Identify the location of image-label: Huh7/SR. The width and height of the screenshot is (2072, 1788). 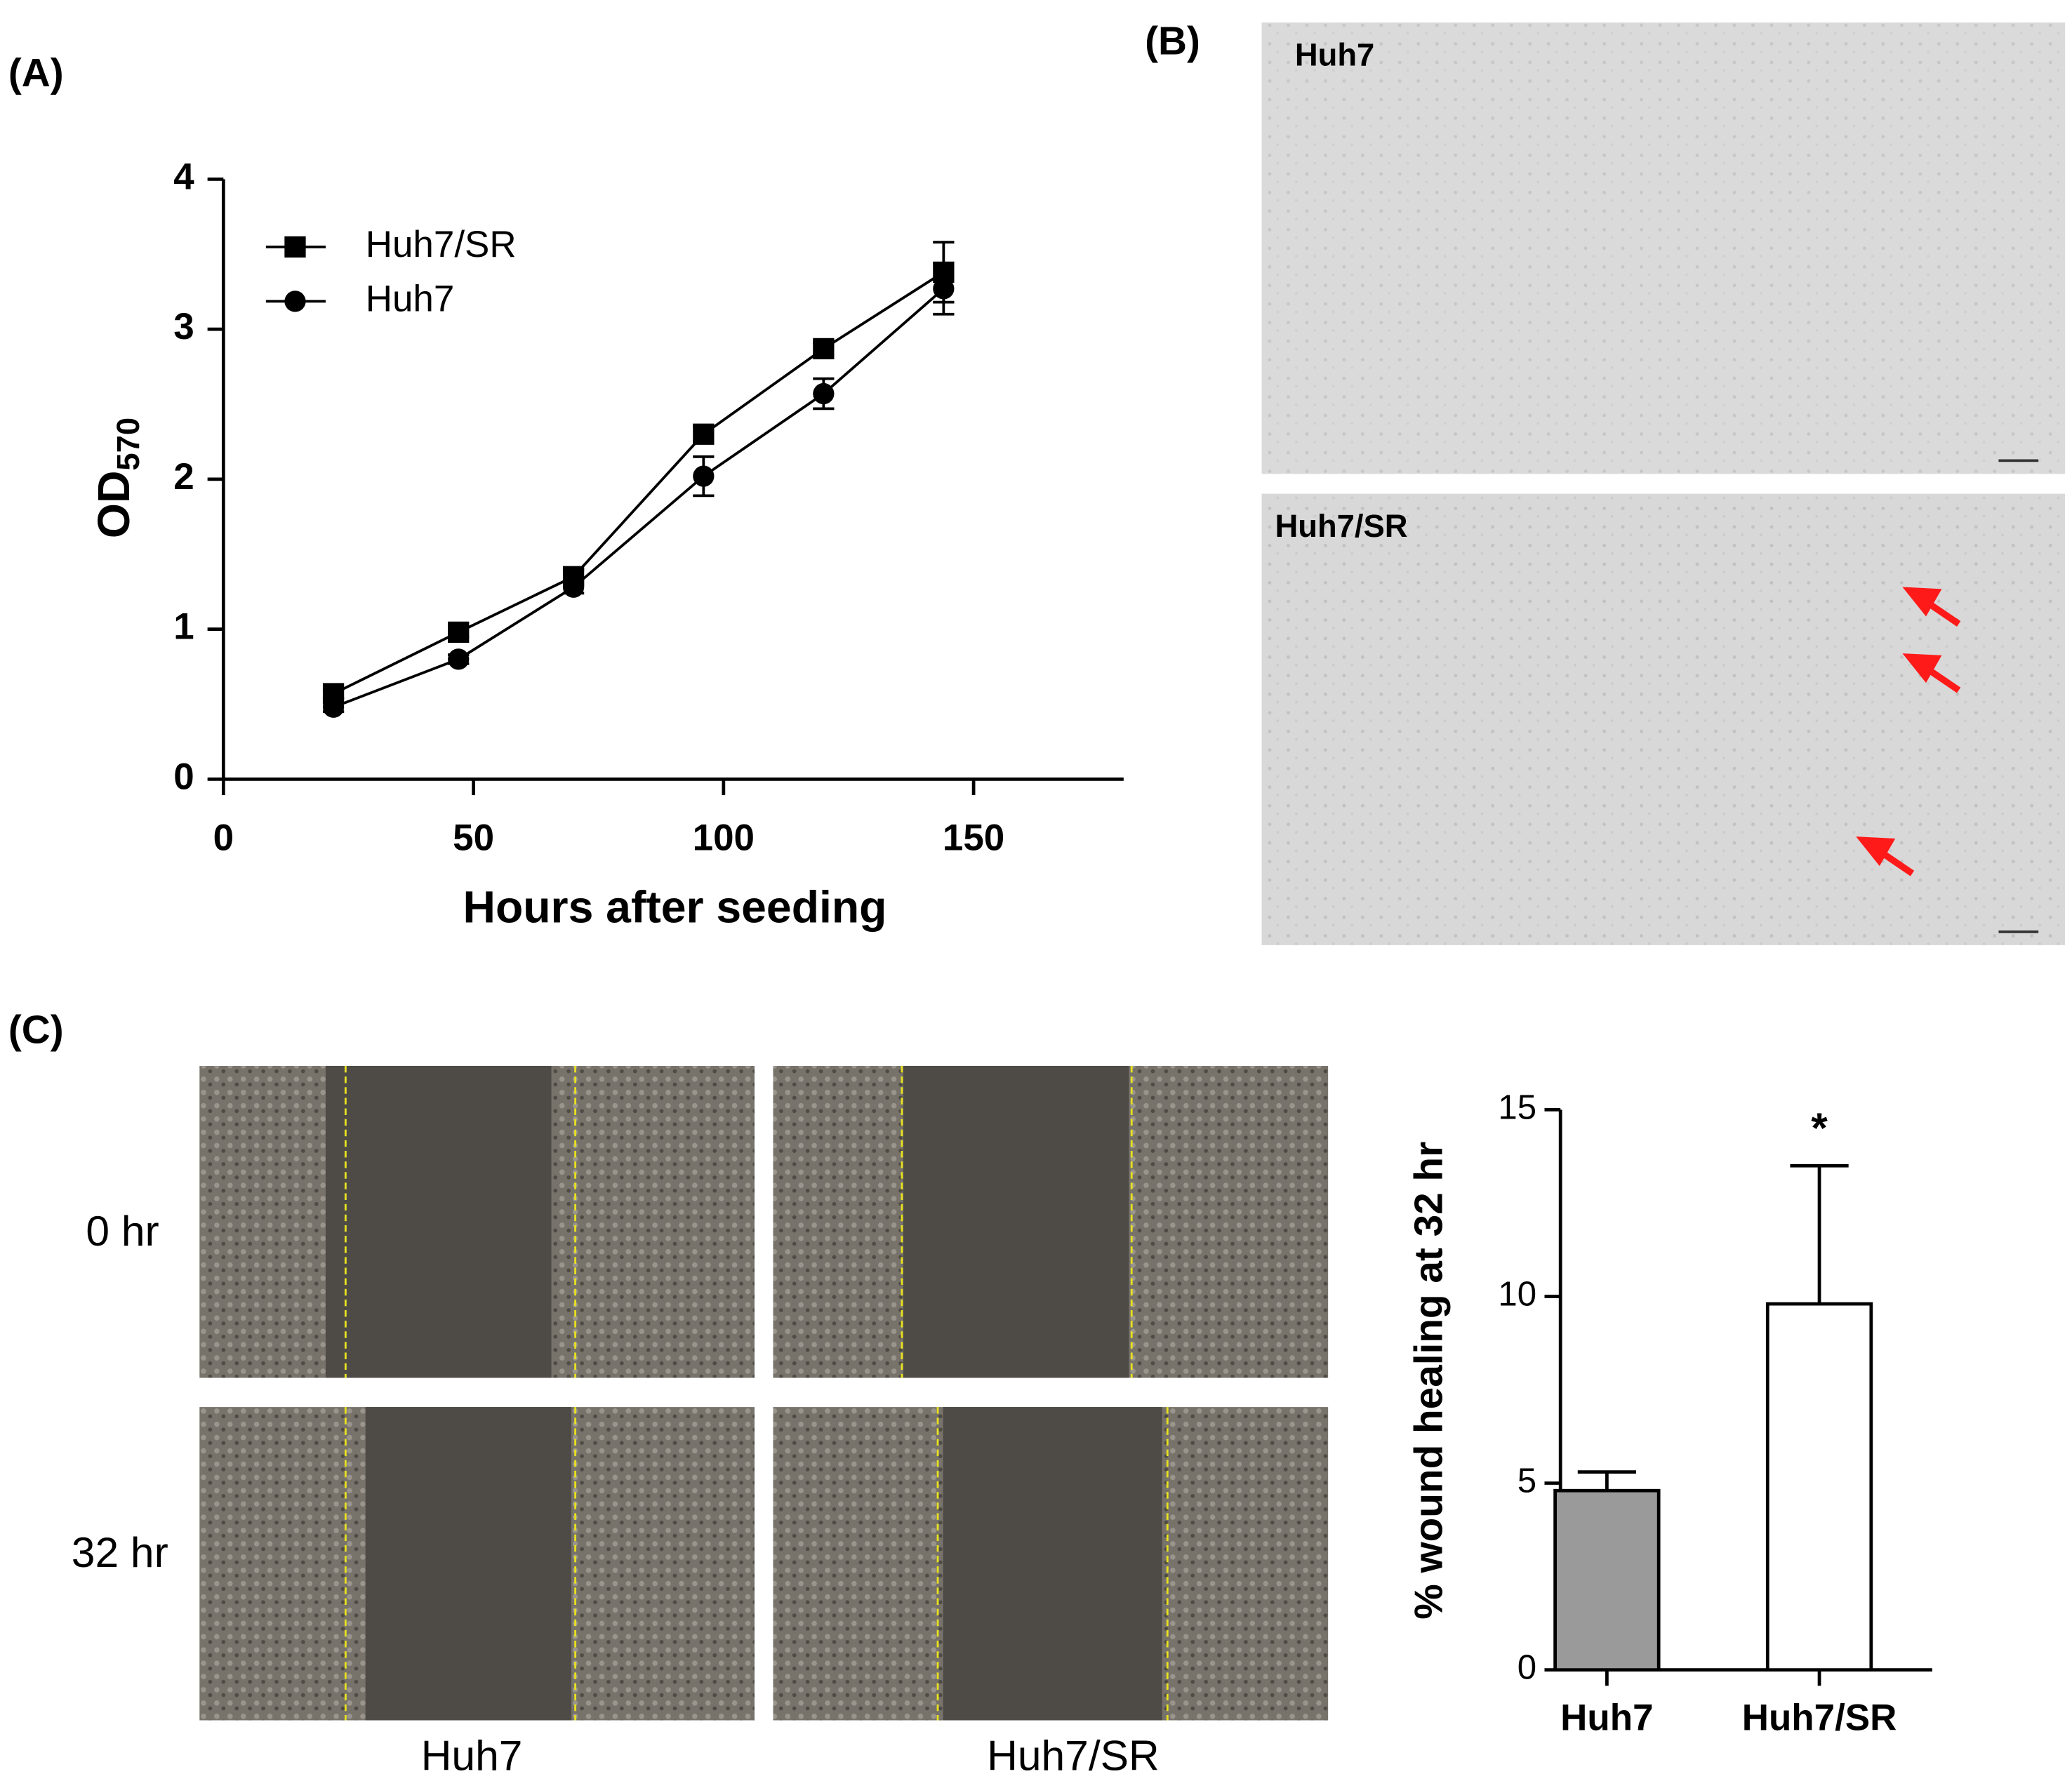
(1341, 526).